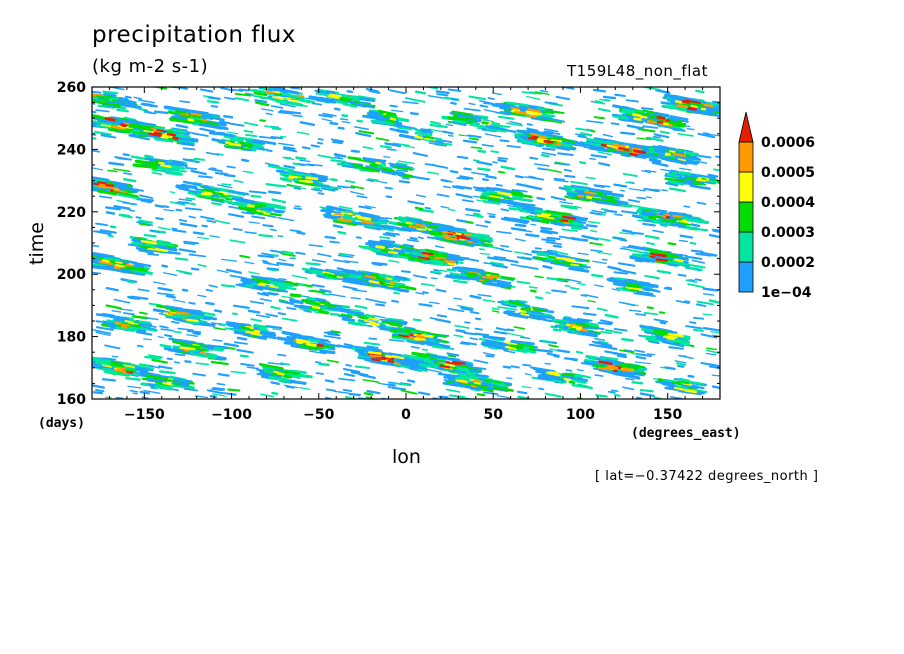 This screenshot has height=654, width=904. Describe the element at coordinates (194, 35) in the screenshot. I see `chart-title: precipitation flux` at that location.